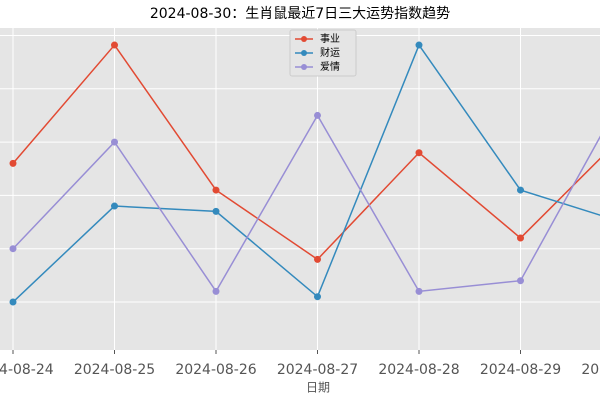 Image resolution: width=600 pixels, height=400 pixels. What do you see at coordinates (330, 66) in the screenshot?
I see `legend-label: 爱情` at bounding box center [330, 66].